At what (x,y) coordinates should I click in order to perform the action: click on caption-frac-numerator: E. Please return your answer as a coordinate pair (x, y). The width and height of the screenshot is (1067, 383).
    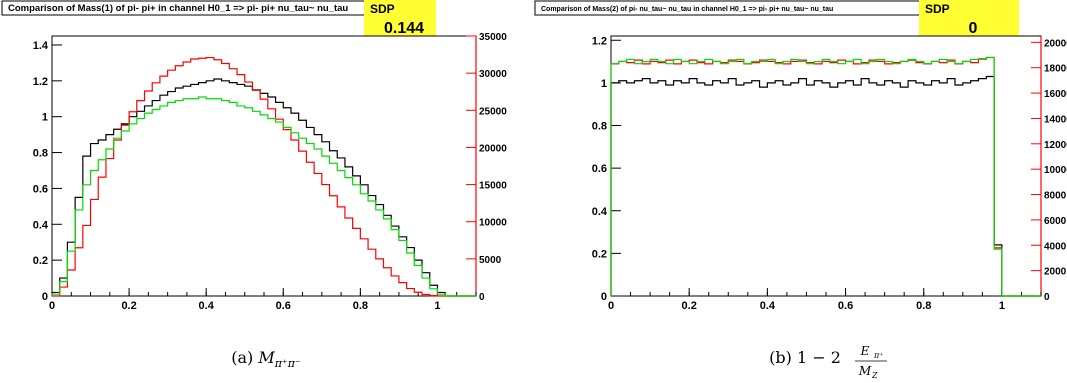
    Looking at the image, I should click on (865, 351).